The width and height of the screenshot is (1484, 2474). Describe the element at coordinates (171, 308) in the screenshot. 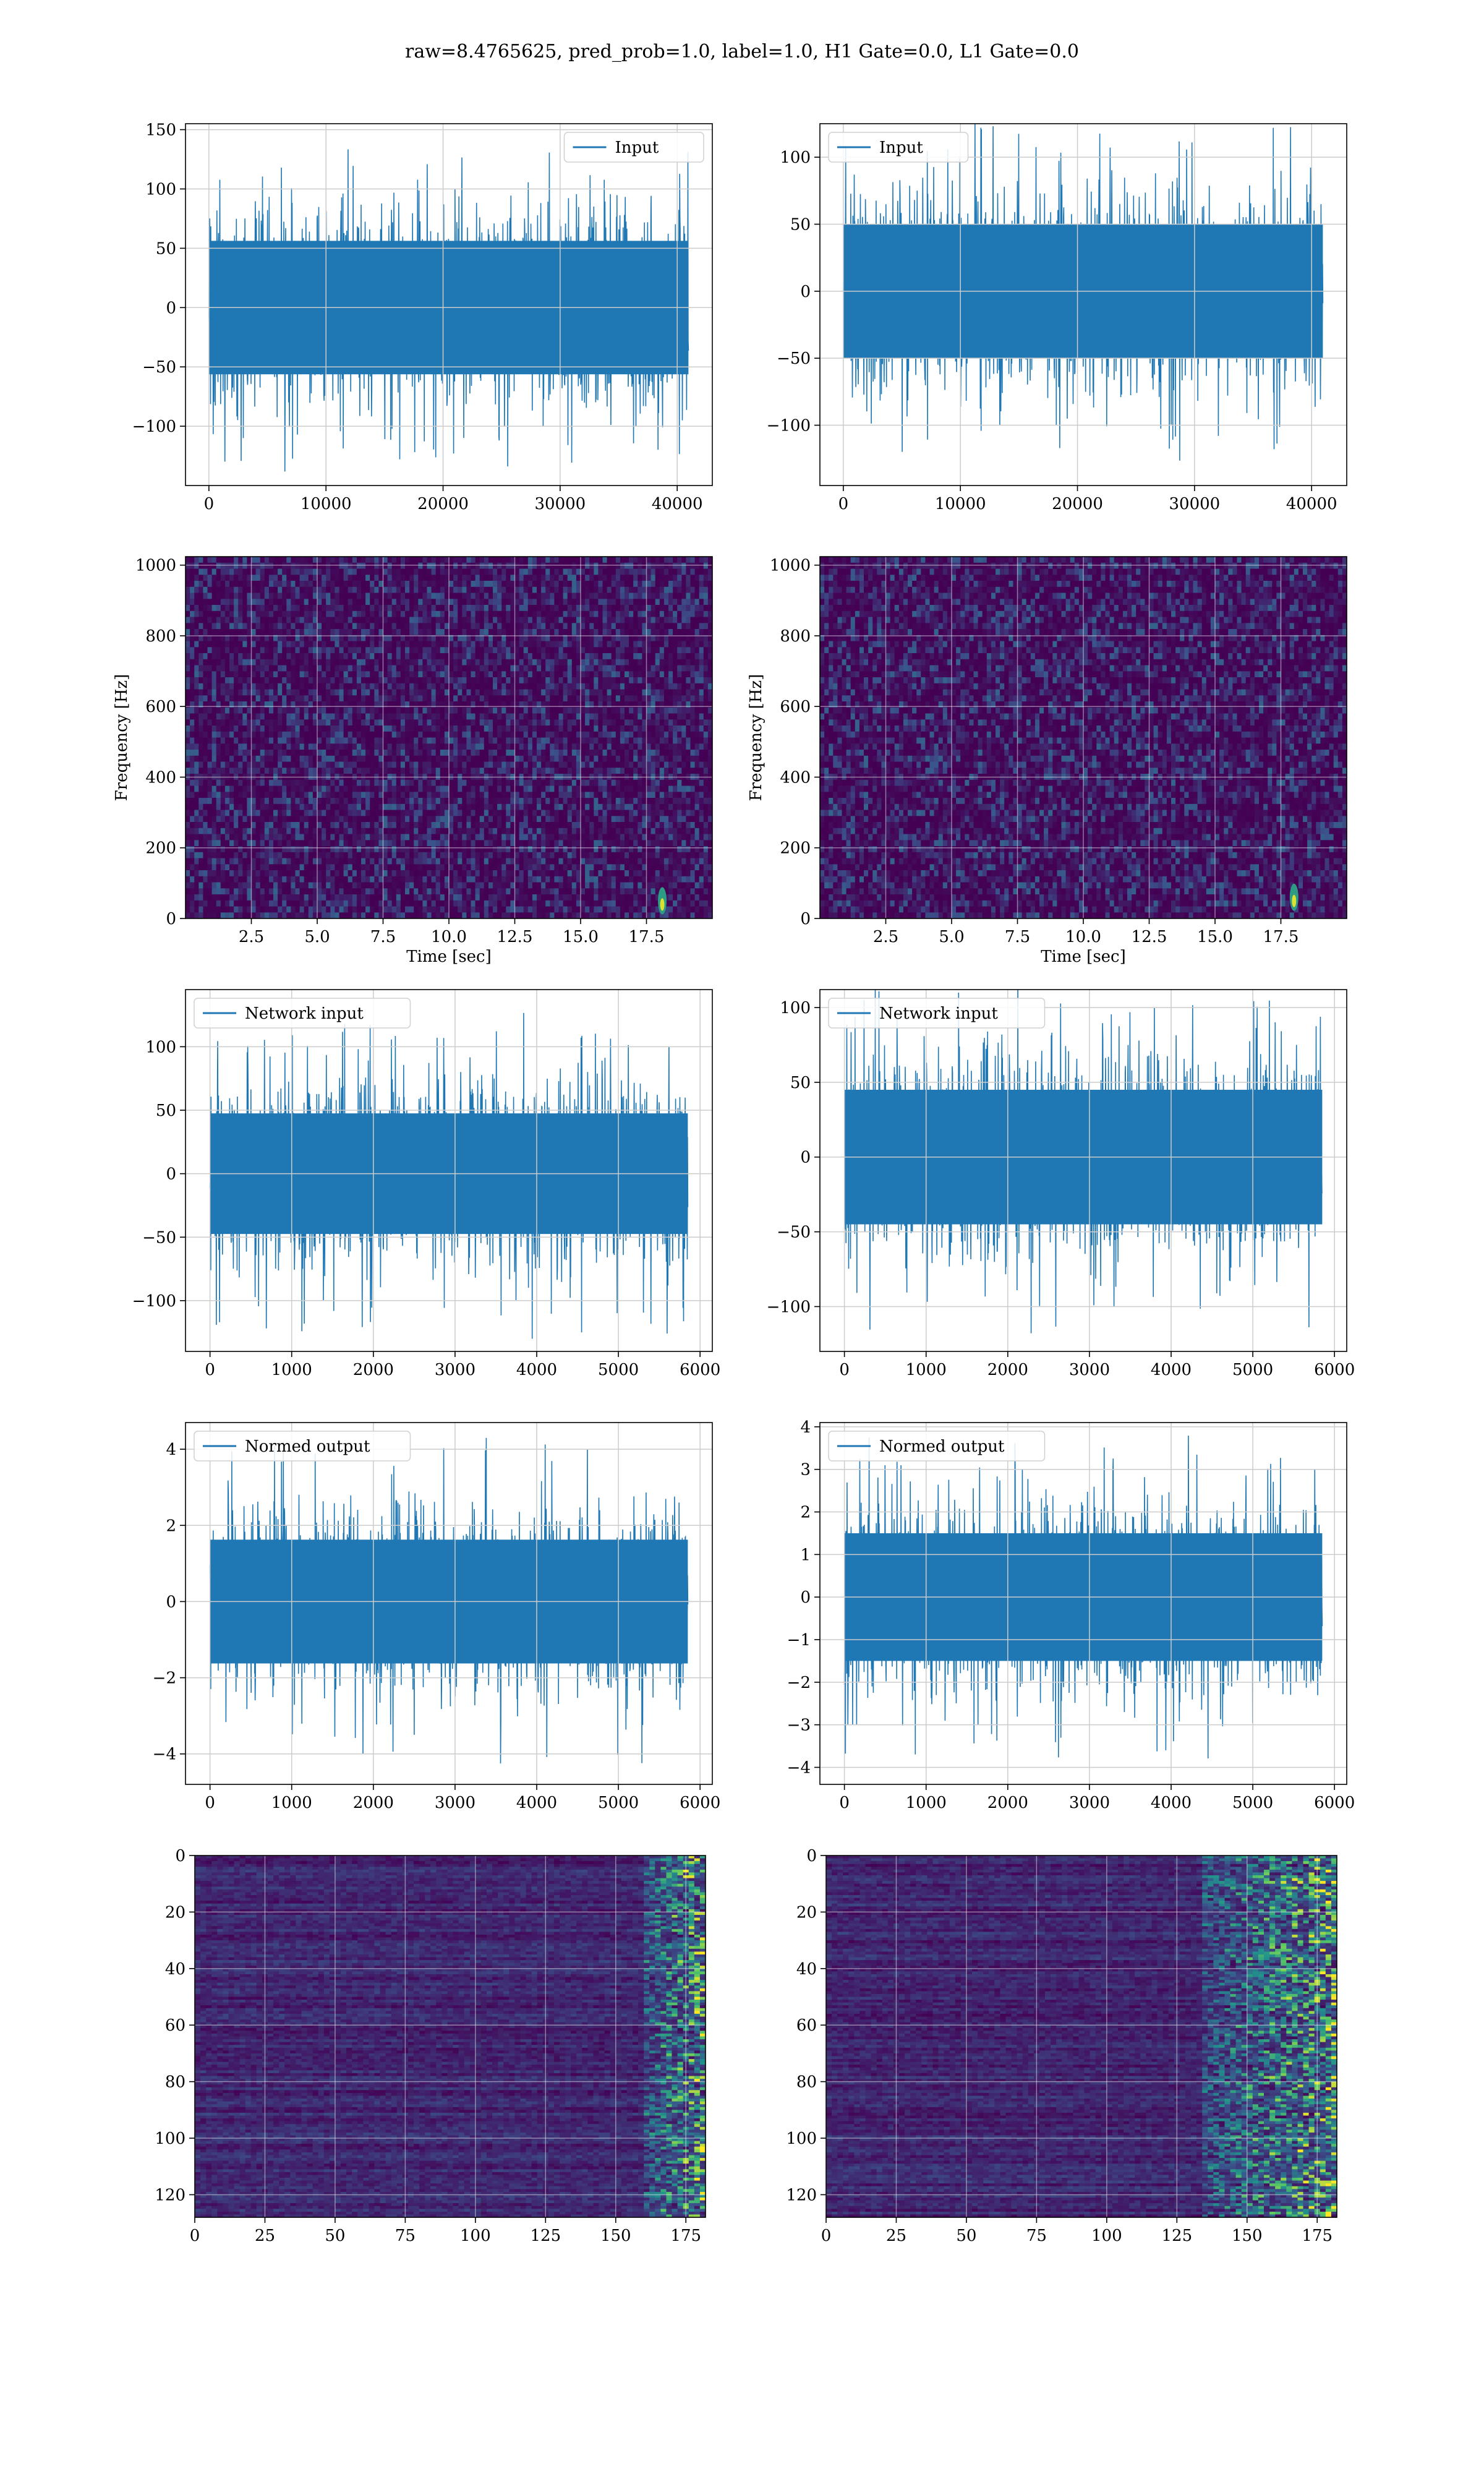

I see `input-h1-ytick-label: 0` at that location.